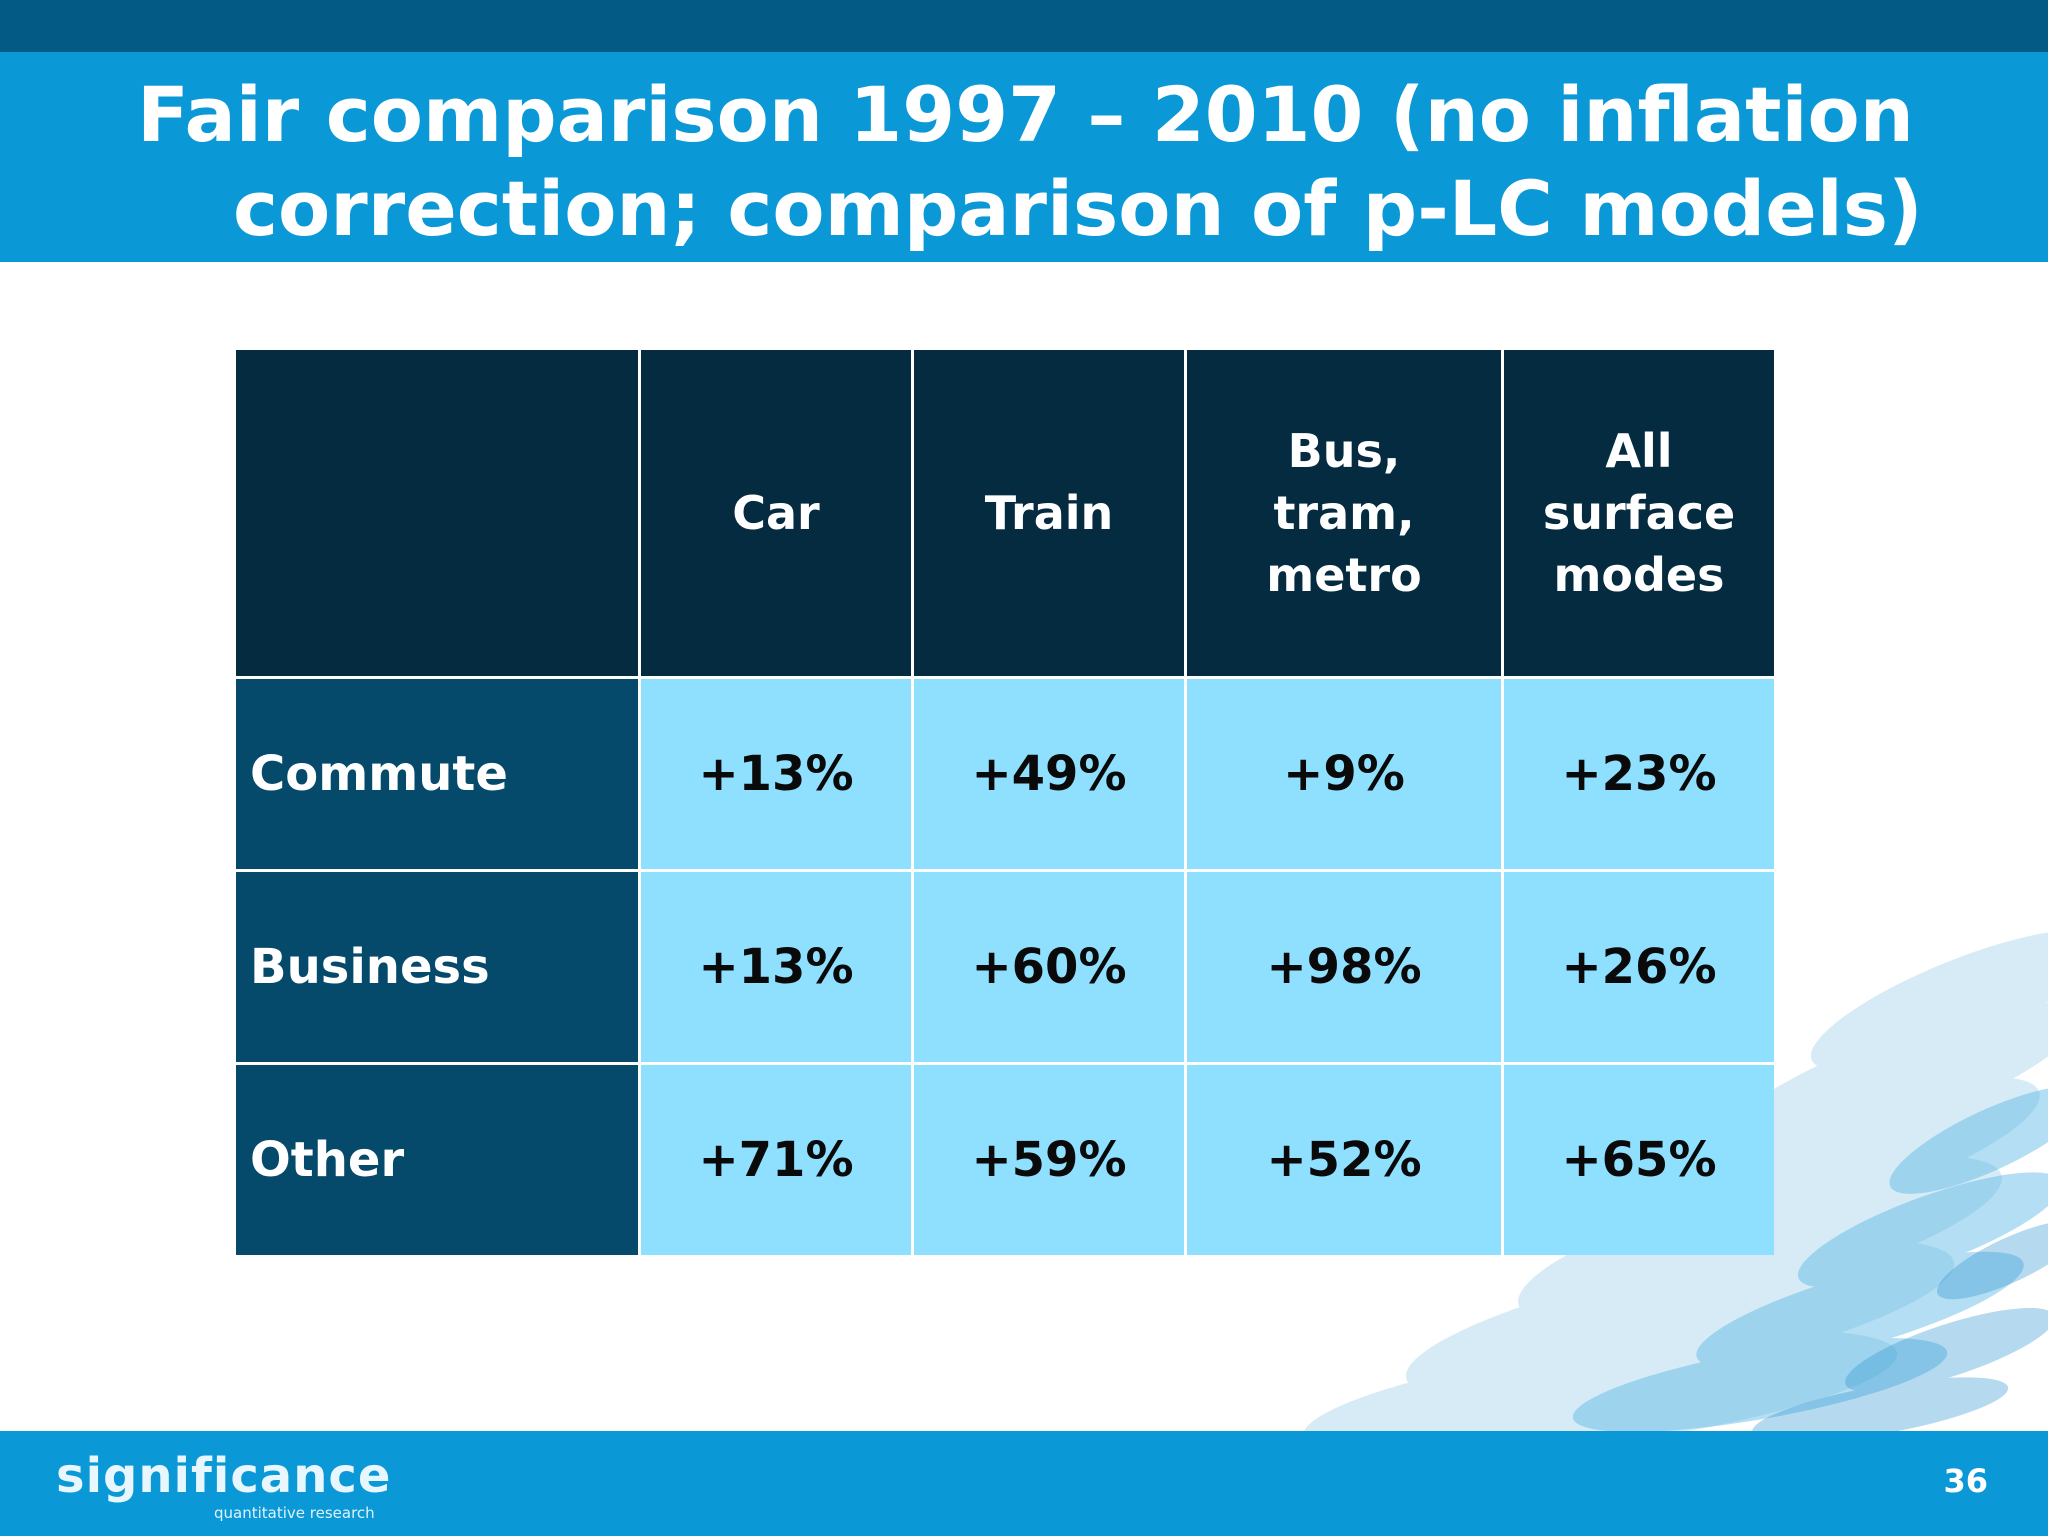  What do you see at coordinates (1344, 513) in the screenshot?
I see `column-header-bus-tram-metro: Bus, tram, metro` at bounding box center [1344, 513].